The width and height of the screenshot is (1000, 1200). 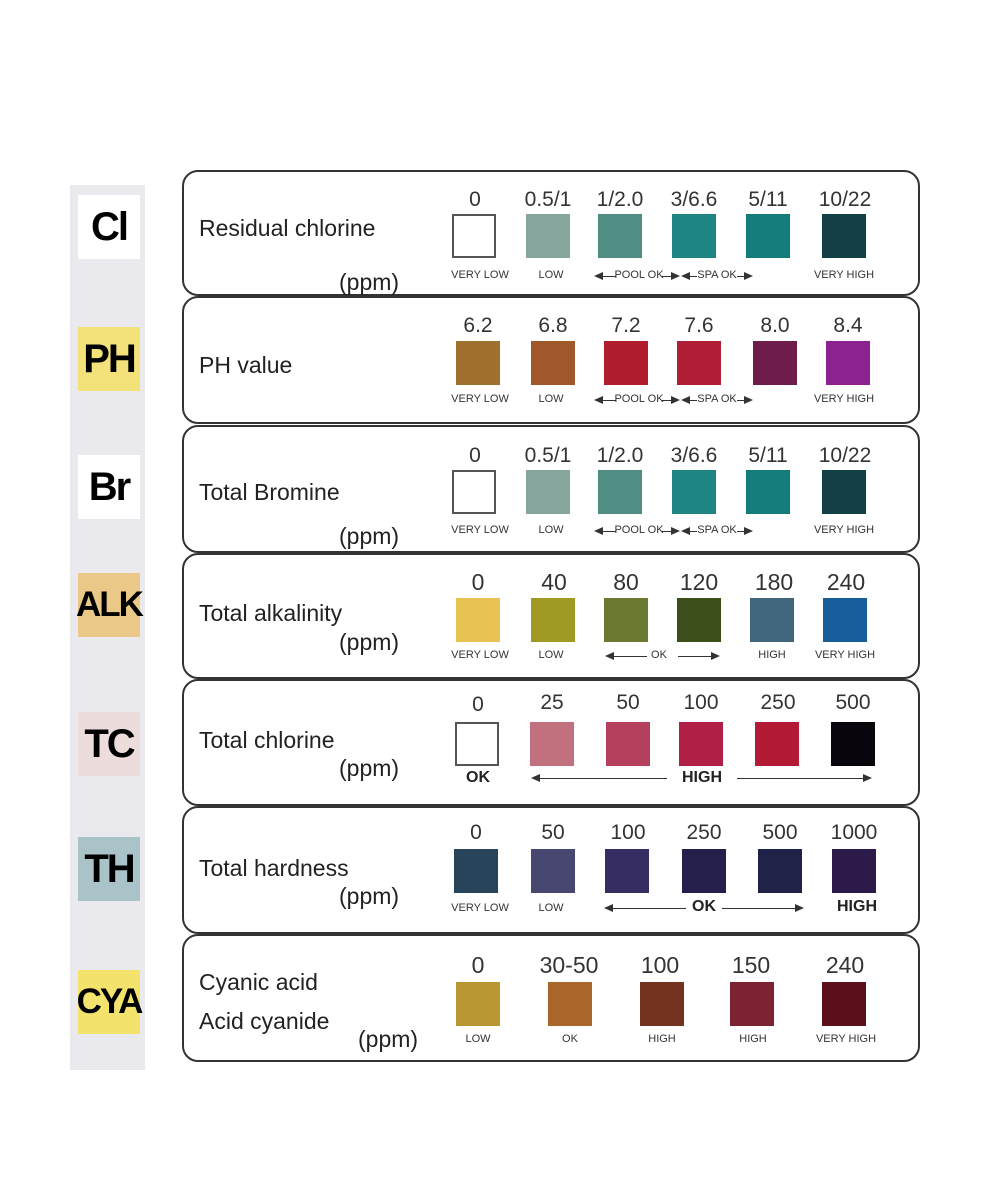 I want to click on strip-pad-alk: ALK, so click(x=110, y=605).